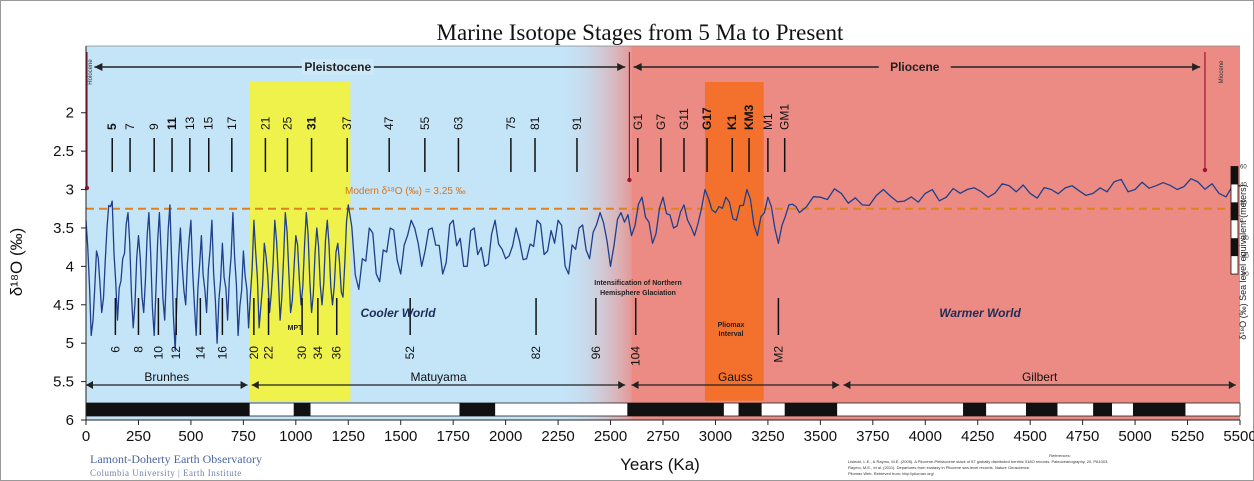 This screenshot has height=481, width=1254. I want to click on x-tick-label: 1750, so click(452, 436).